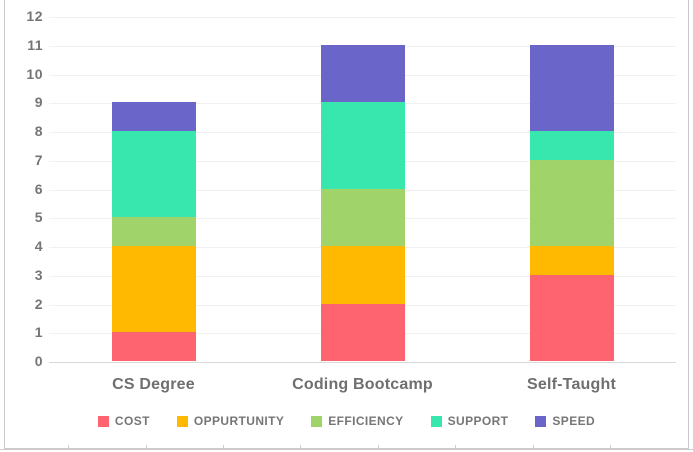 This screenshot has height=452, width=693. Describe the element at coordinates (362, 384) in the screenshot. I see `x-category-label-coding-bootcamp: Coding Bootcamp` at that location.